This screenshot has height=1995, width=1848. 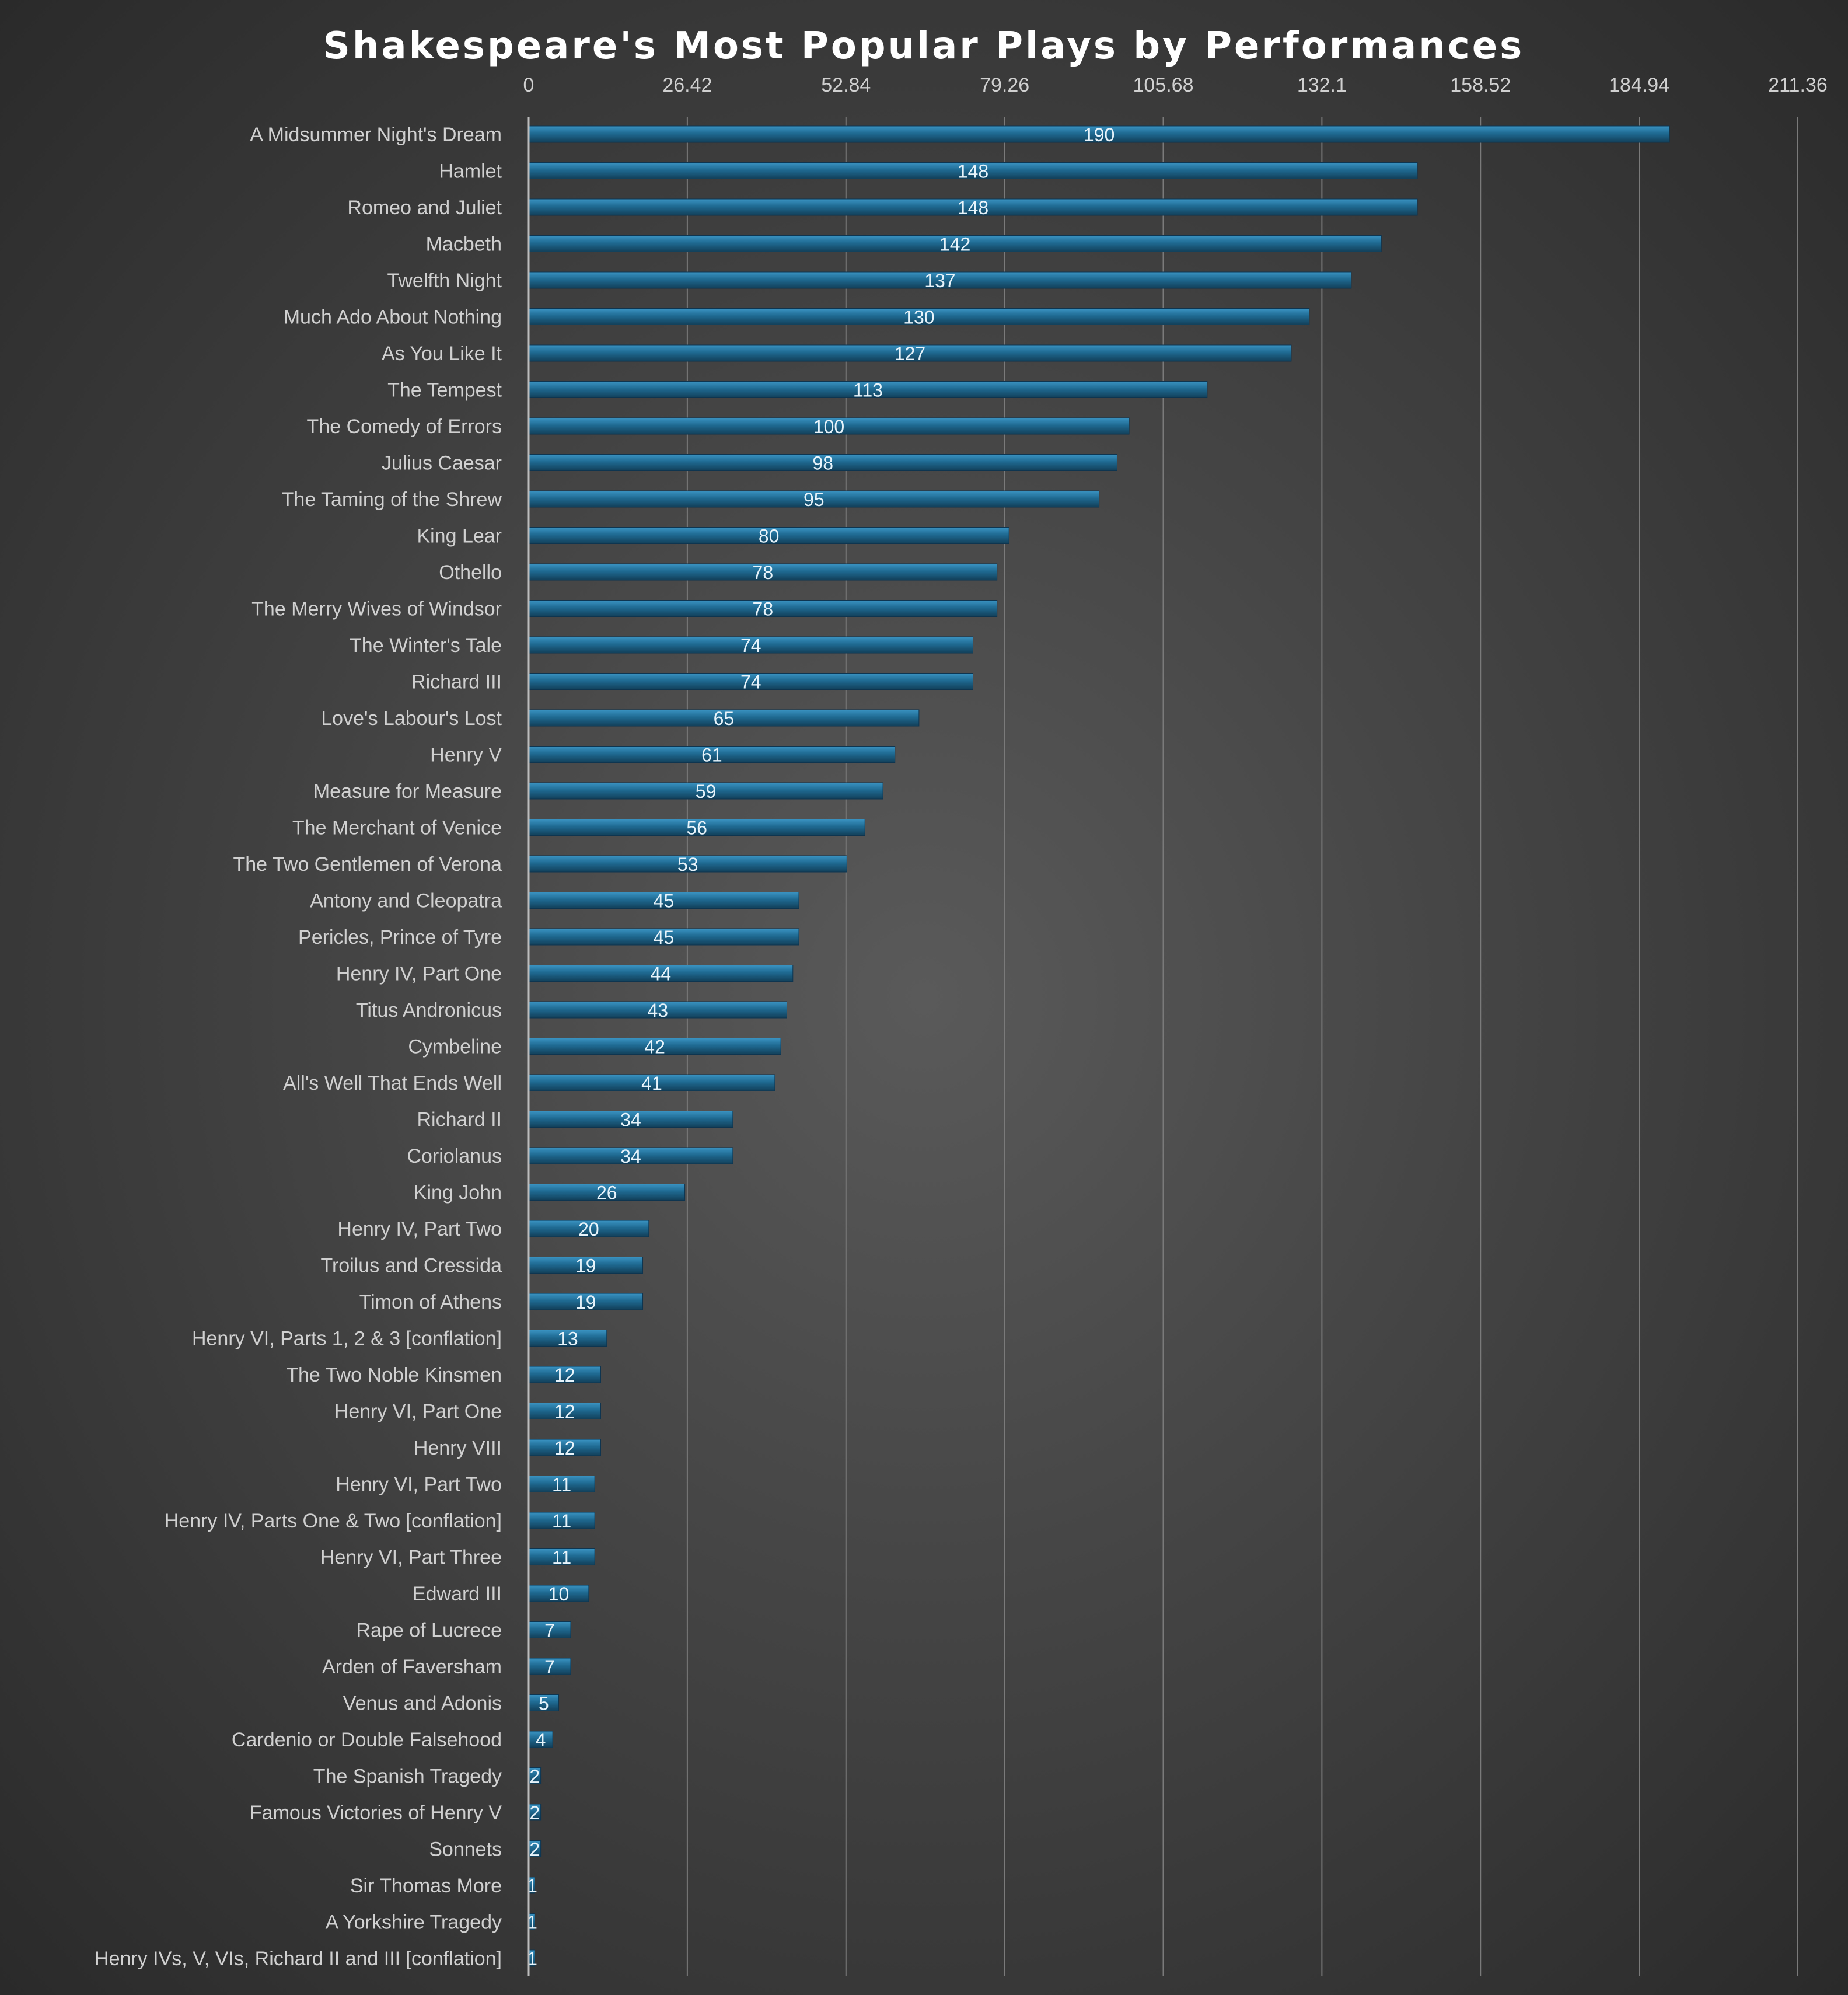 I want to click on y-tick-label: Cardenio or Double Falsehood, so click(x=367, y=1740).